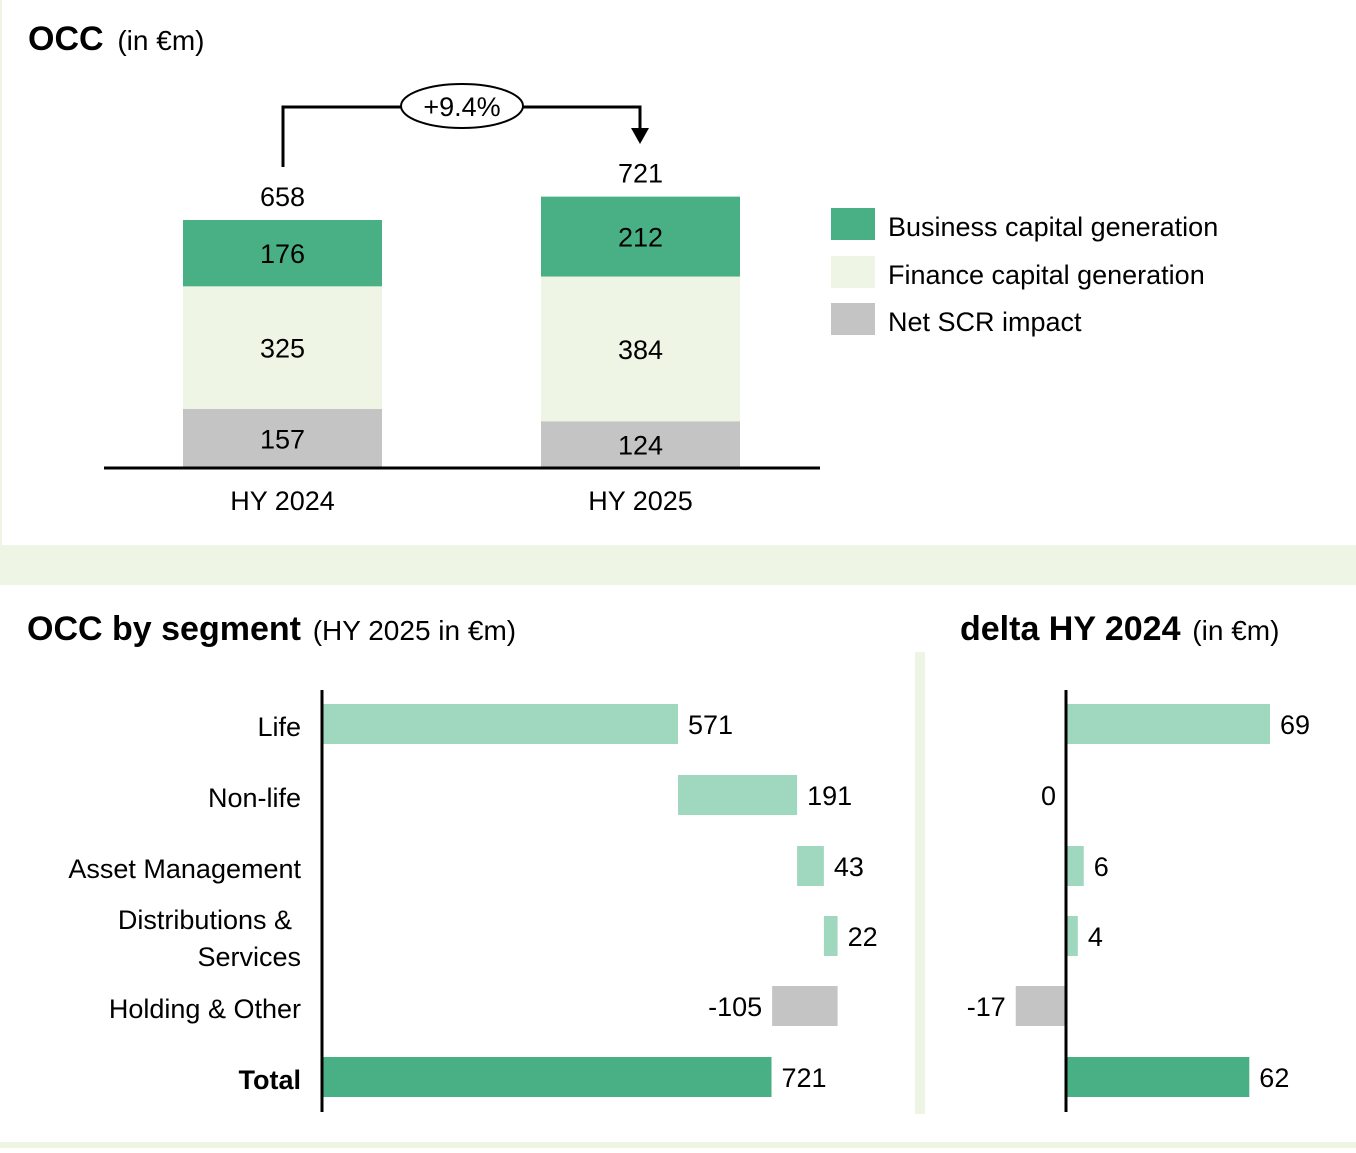 The height and width of the screenshot is (1153, 1356). Describe the element at coordinates (735, 1007) in the screenshot. I see `value-label: -105` at that location.